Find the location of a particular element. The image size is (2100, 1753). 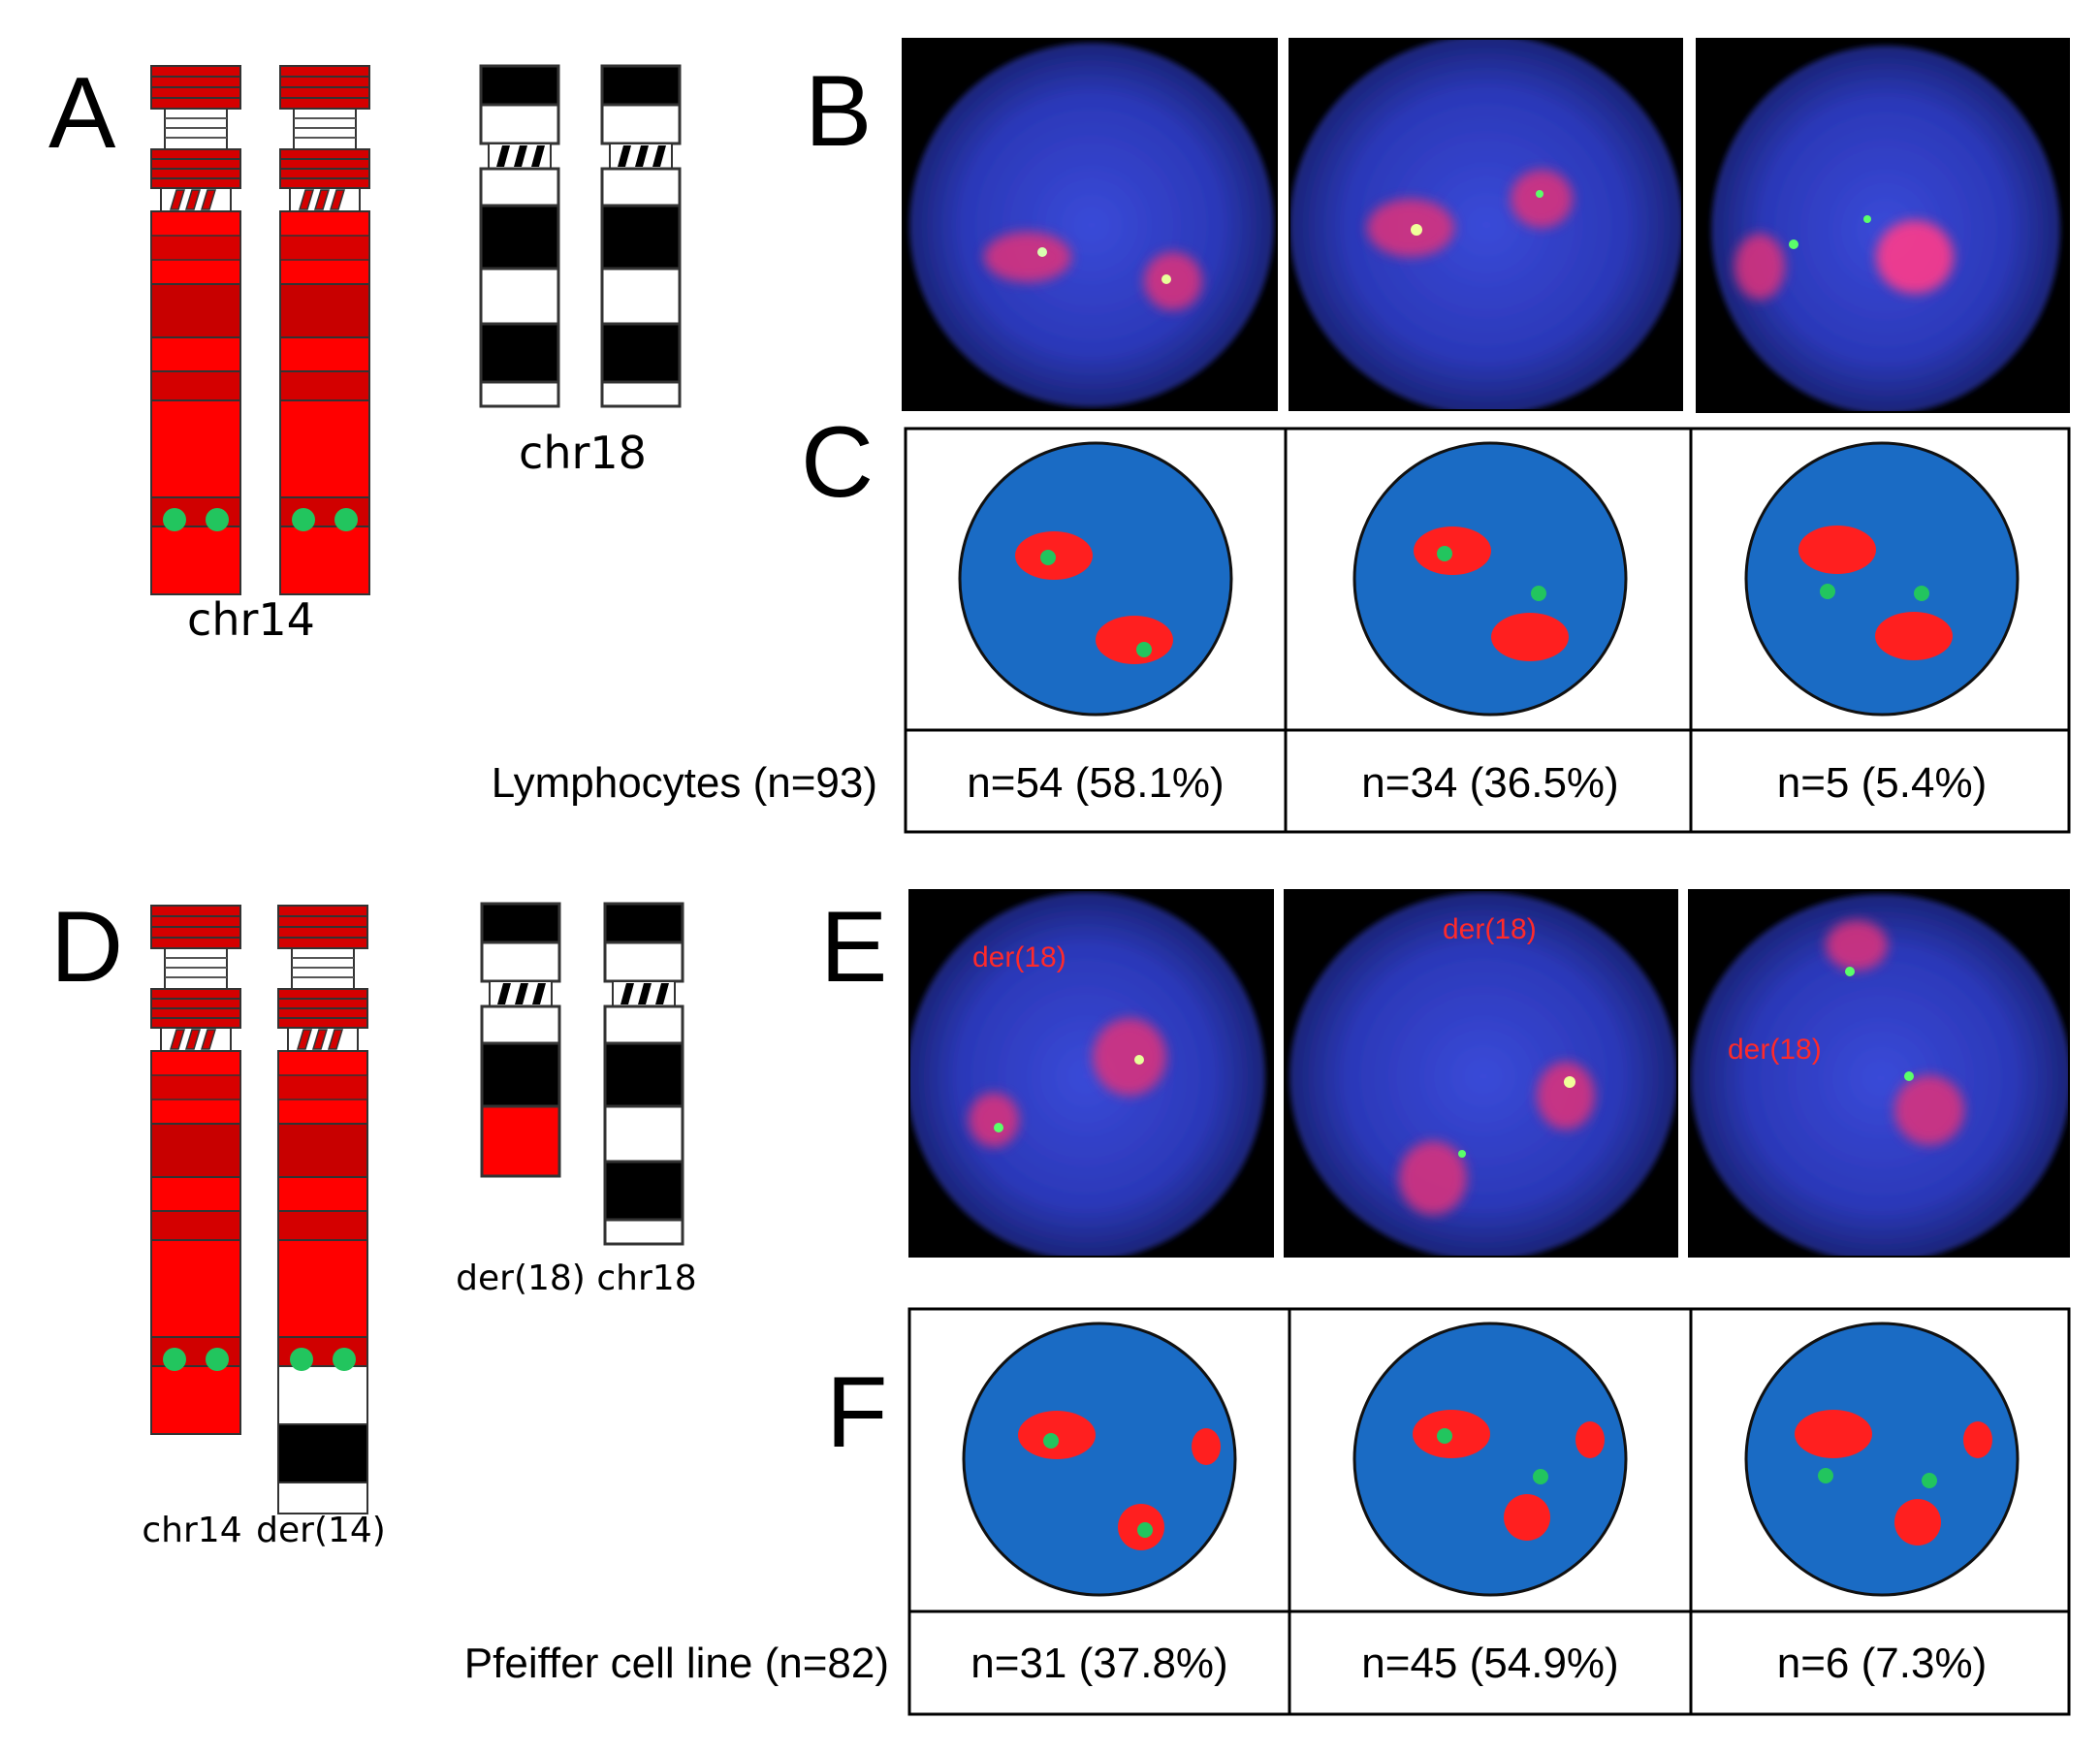

cell-count: n=6 (7.3%) is located at coordinates (1882, 1663).